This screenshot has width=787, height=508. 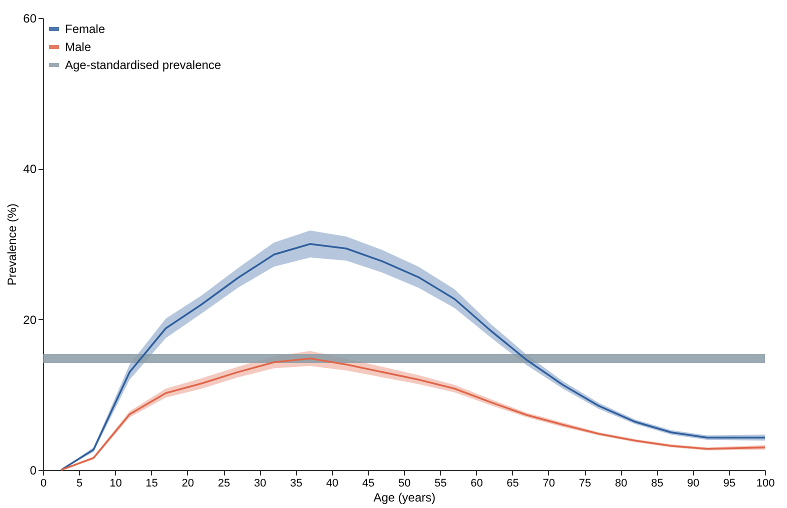 I want to click on x-tick-label: 35, so click(x=296, y=484).